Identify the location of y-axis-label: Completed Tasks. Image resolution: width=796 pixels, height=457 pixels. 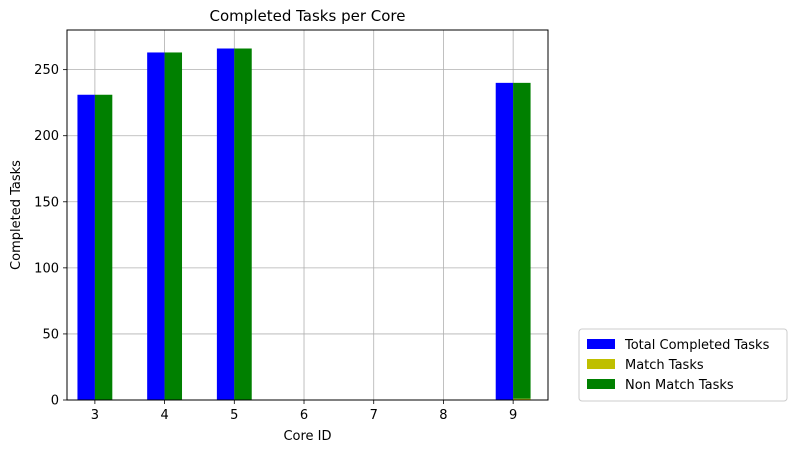
(16, 215).